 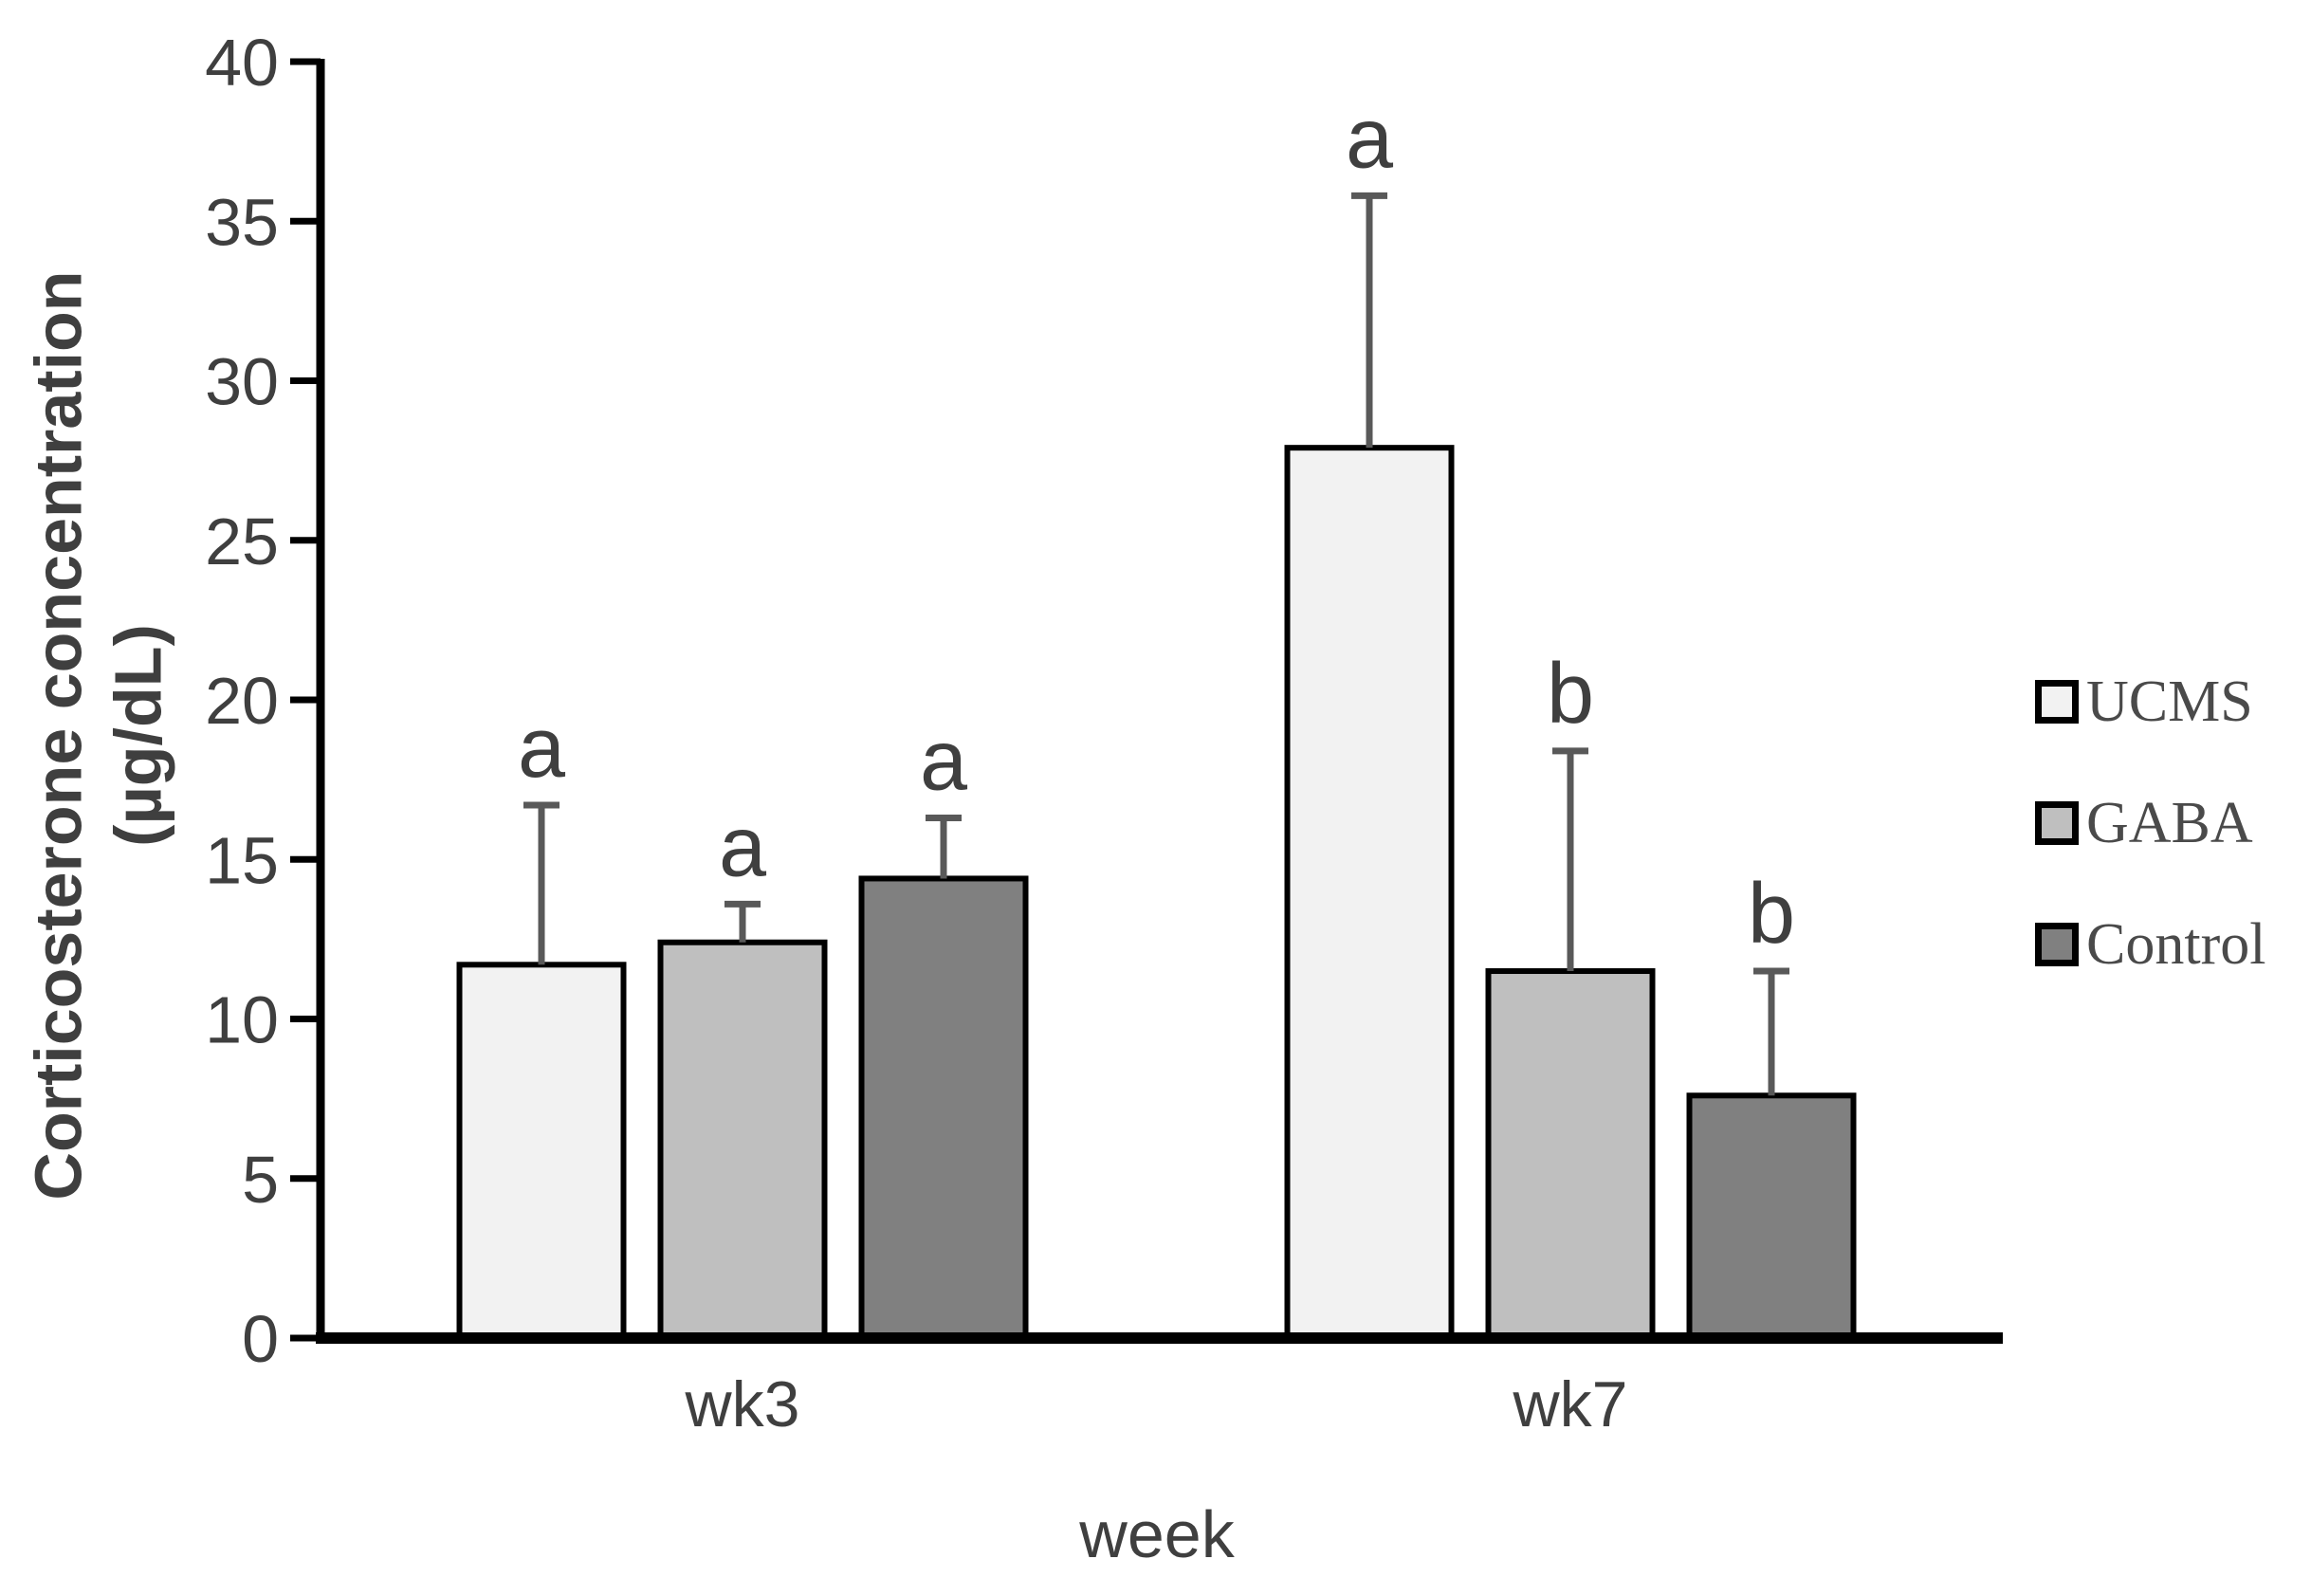 What do you see at coordinates (743, 846) in the screenshot?
I see `sig-letter-wk3-gaba: a` at bounding box center [743, 846].